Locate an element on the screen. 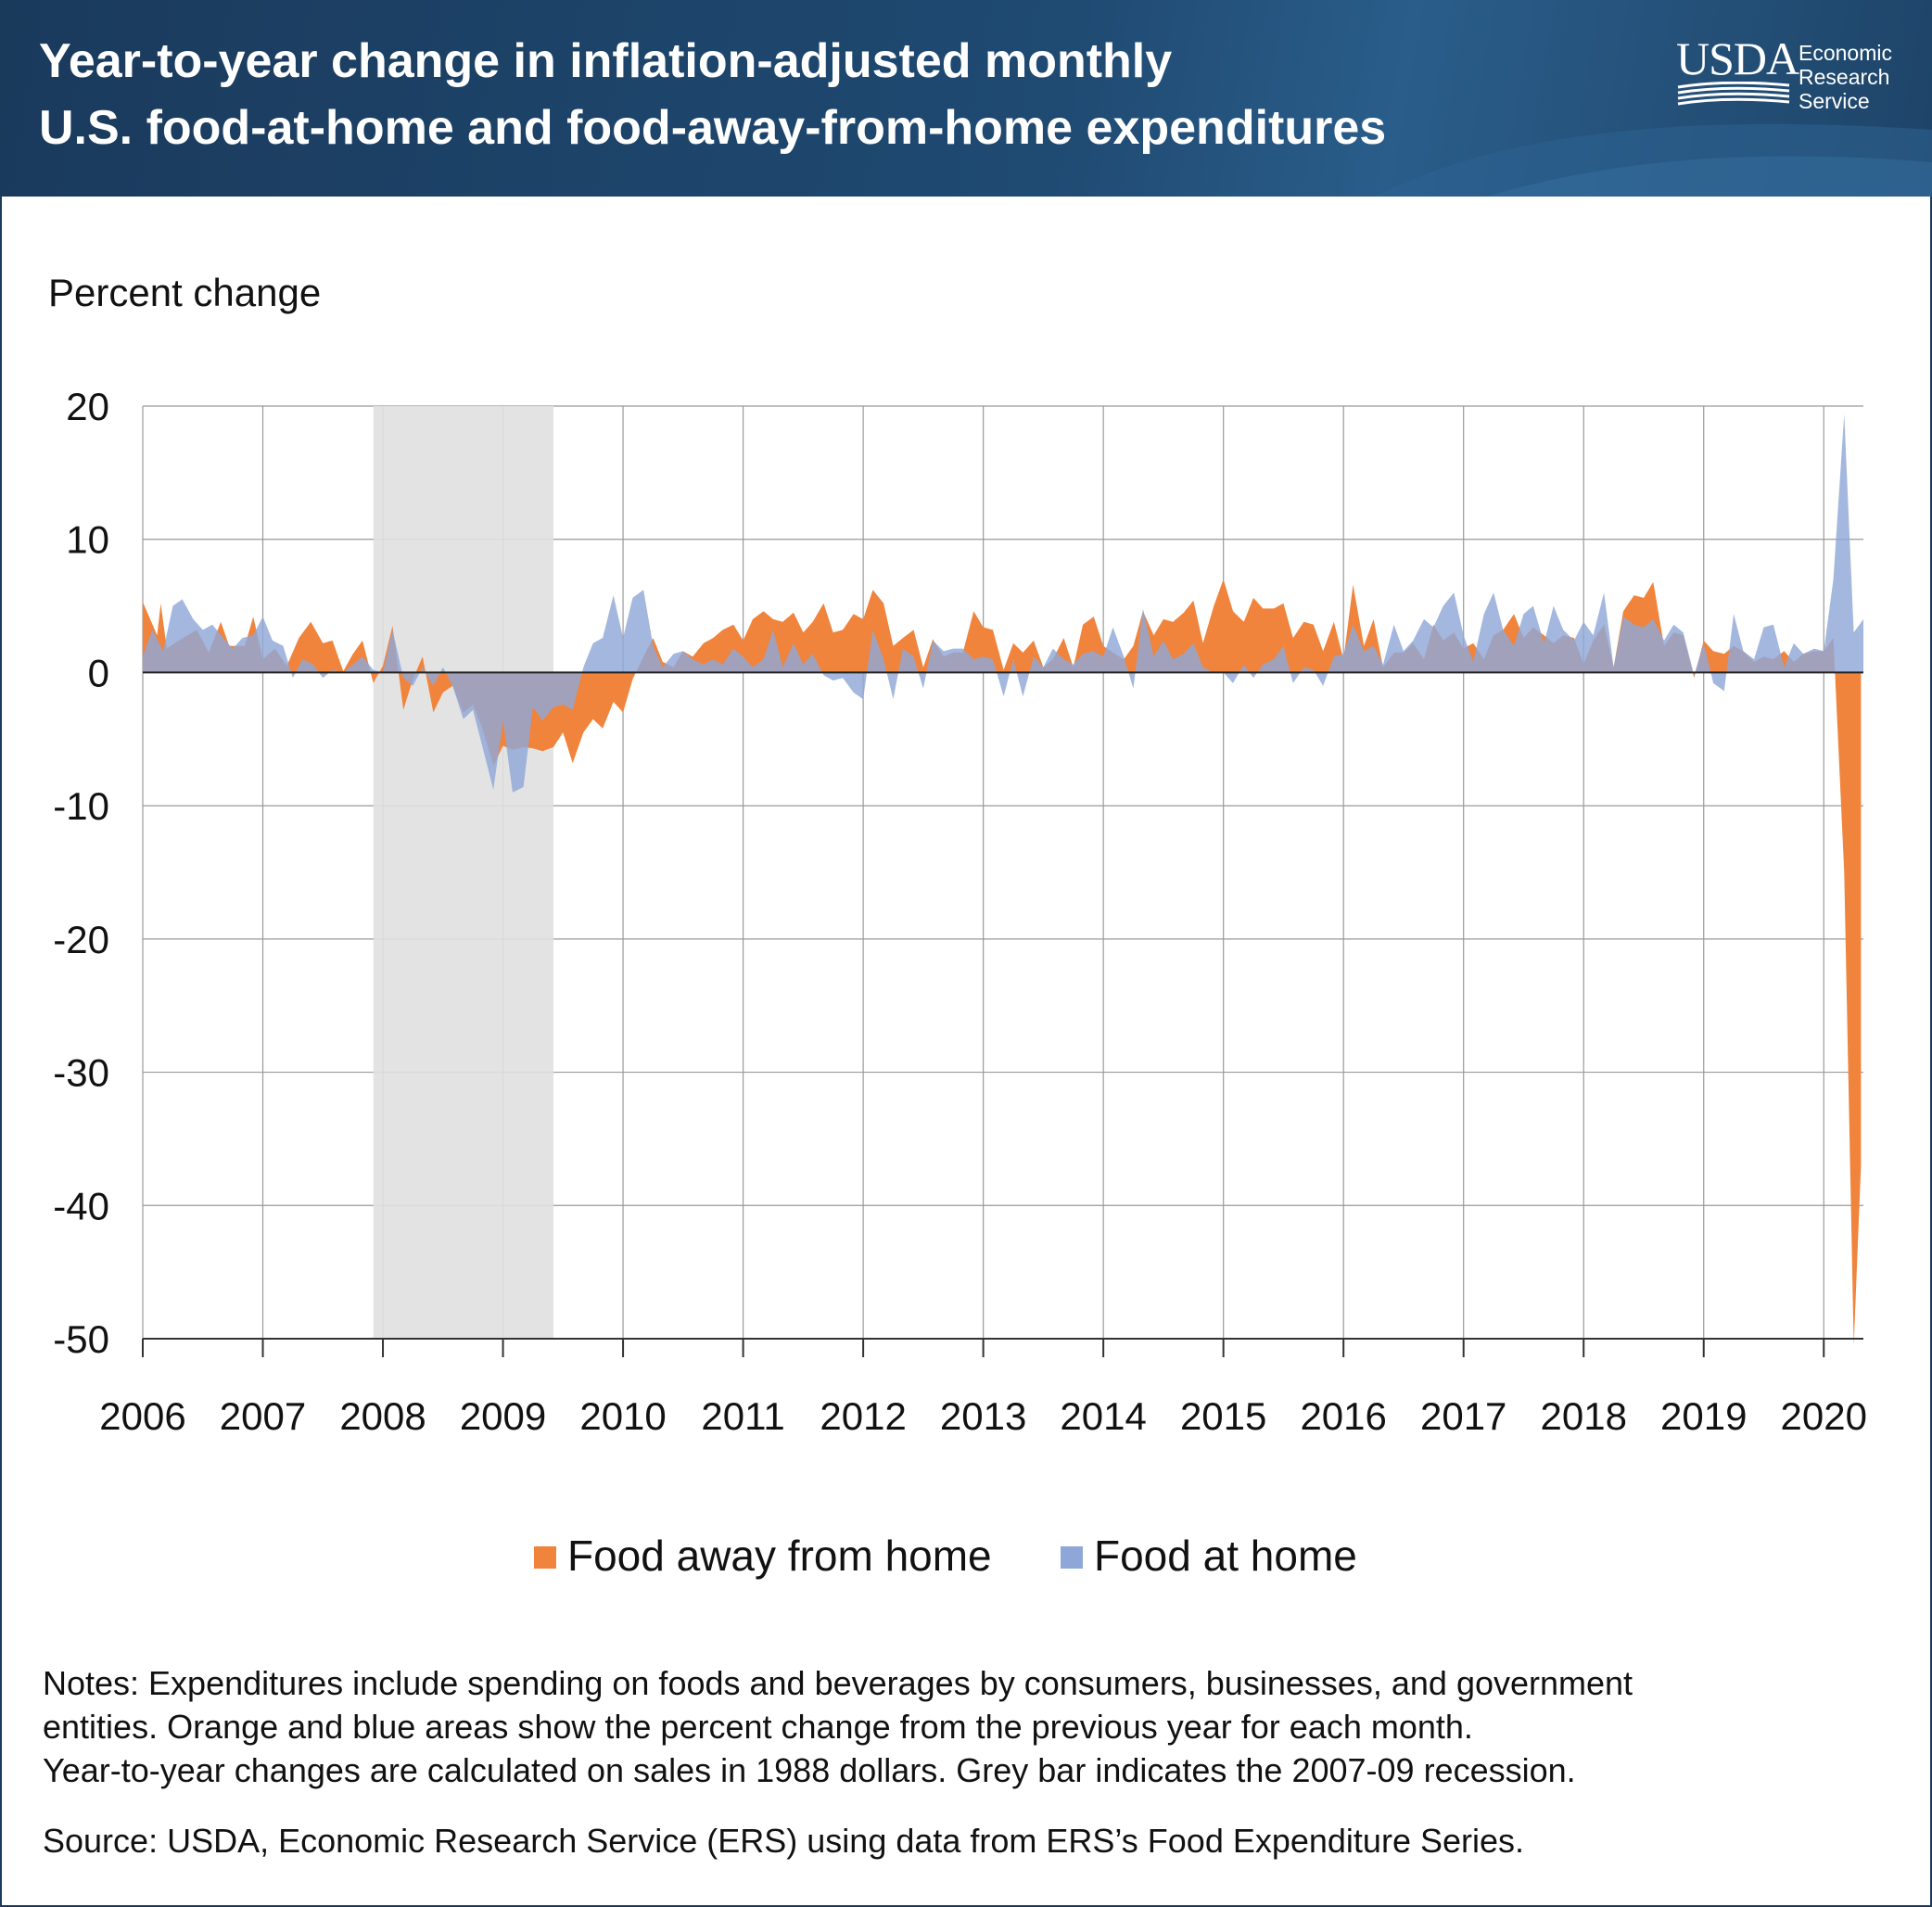 This screenshot has width=1932, height=1907. y-tick-label: -30 is located at coordinates (81, 1073).